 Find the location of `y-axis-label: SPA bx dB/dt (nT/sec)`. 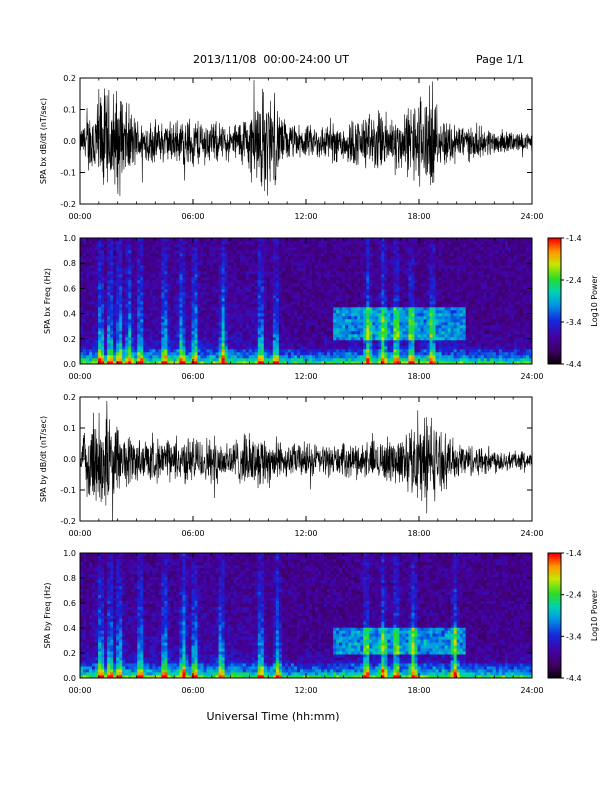

y-axis-label: SPA bx dB/dt (nT/sec) is located at coordinates (43, 141).